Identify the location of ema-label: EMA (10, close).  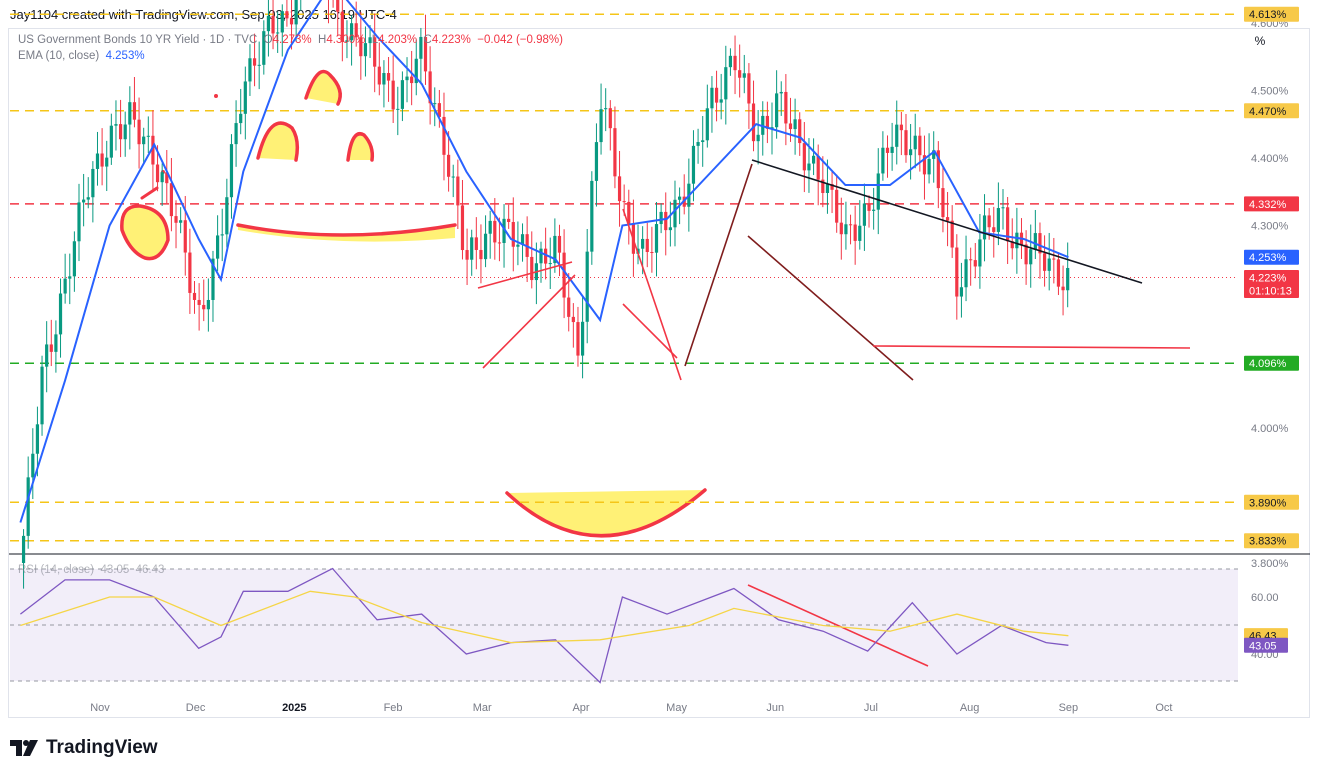
(59, 56).